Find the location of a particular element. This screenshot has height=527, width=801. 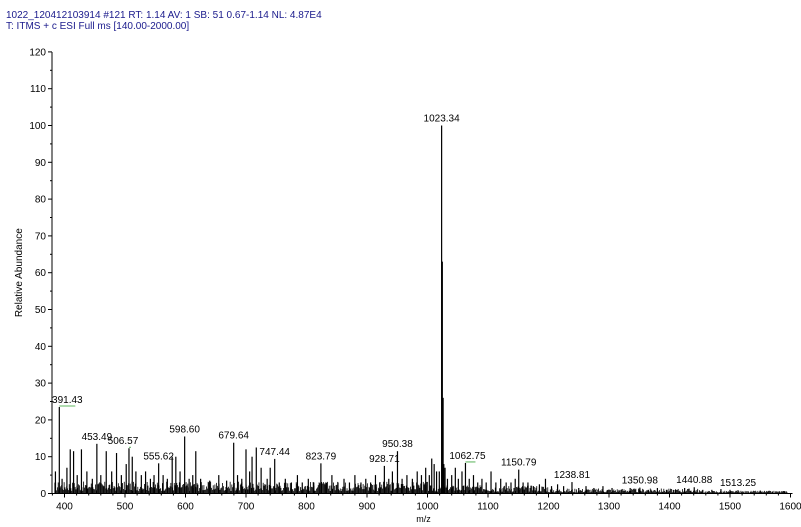

y-tick-label: 120 is located at coordinates (37, 52).